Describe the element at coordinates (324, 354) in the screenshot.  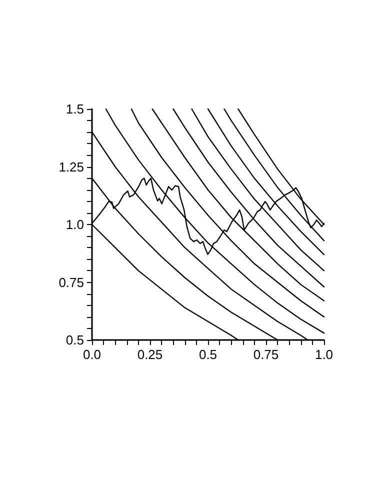
I see `x-tick-label: 1.0` at that location.